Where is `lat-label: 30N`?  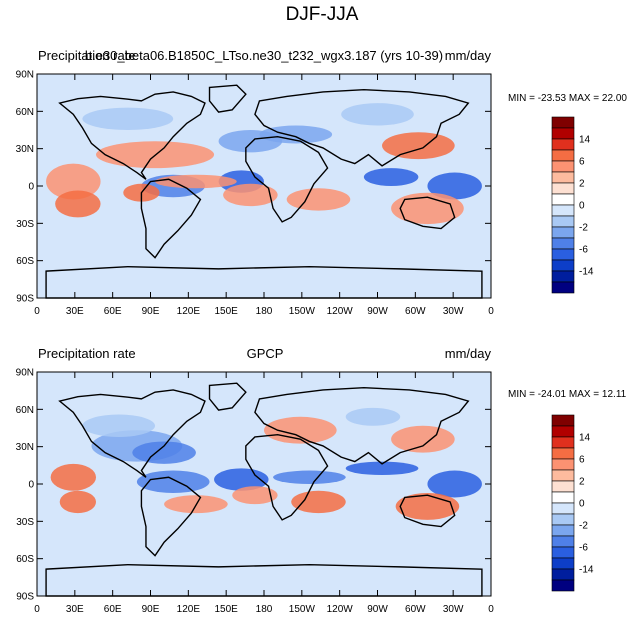
lat-label: 30N is located at coordinates (25, 447).